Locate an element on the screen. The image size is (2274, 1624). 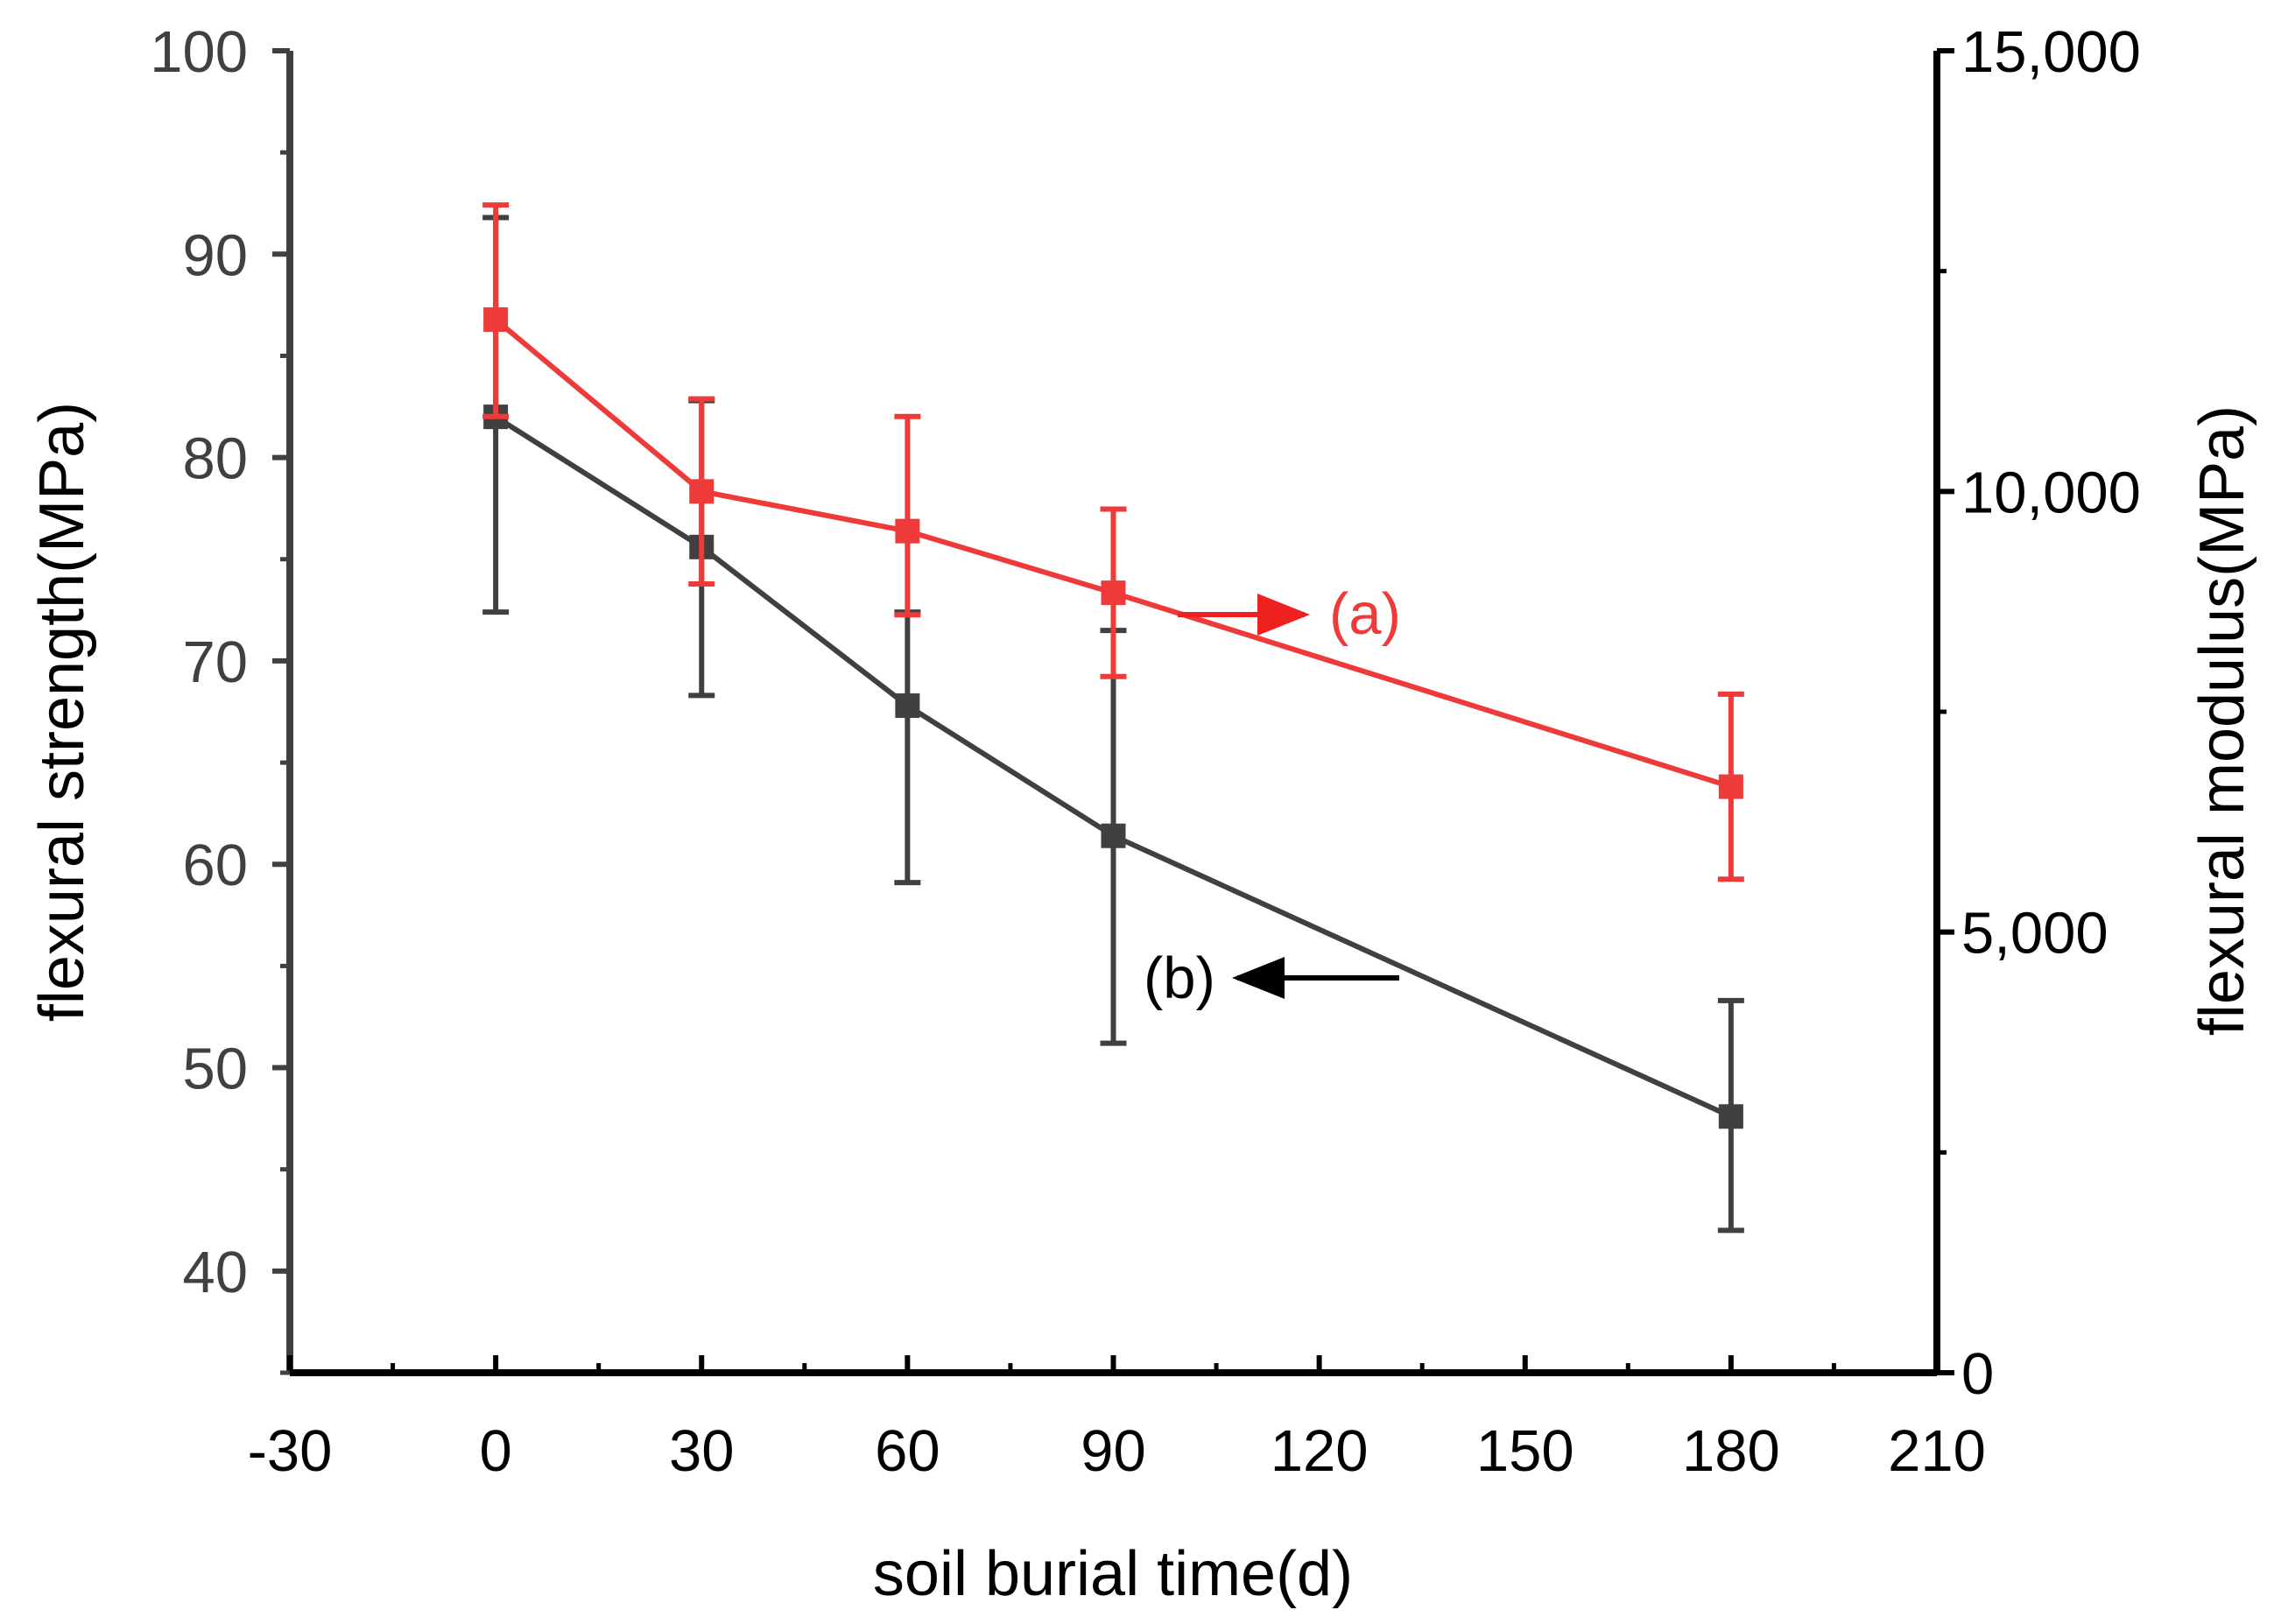
y-right-tick-label: 5,000 is located at coordinates (2035, 934).